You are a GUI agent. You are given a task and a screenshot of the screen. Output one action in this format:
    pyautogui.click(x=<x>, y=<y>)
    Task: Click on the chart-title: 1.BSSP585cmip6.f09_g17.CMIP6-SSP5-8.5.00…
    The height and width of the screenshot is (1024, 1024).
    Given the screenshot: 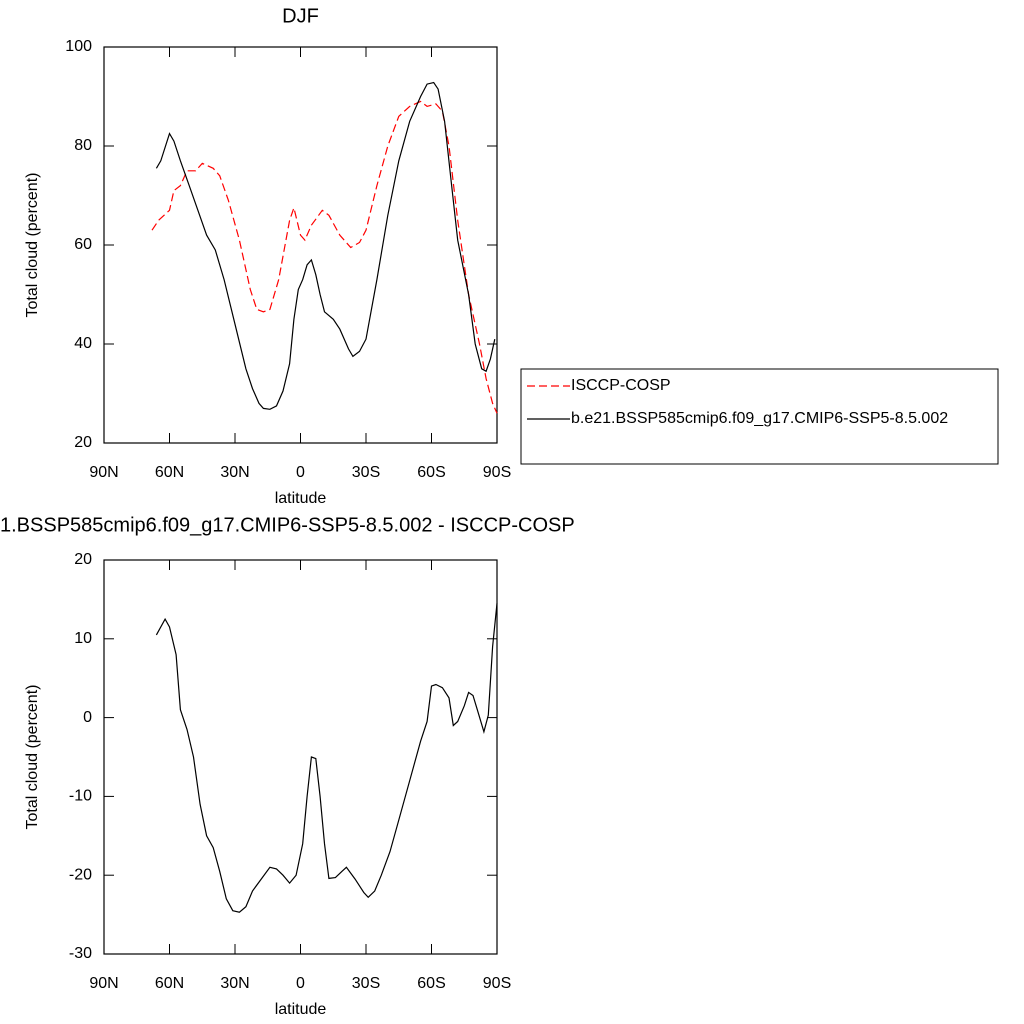 What is the action you would take?
    pyautogui.click(x=287, y=525)
    